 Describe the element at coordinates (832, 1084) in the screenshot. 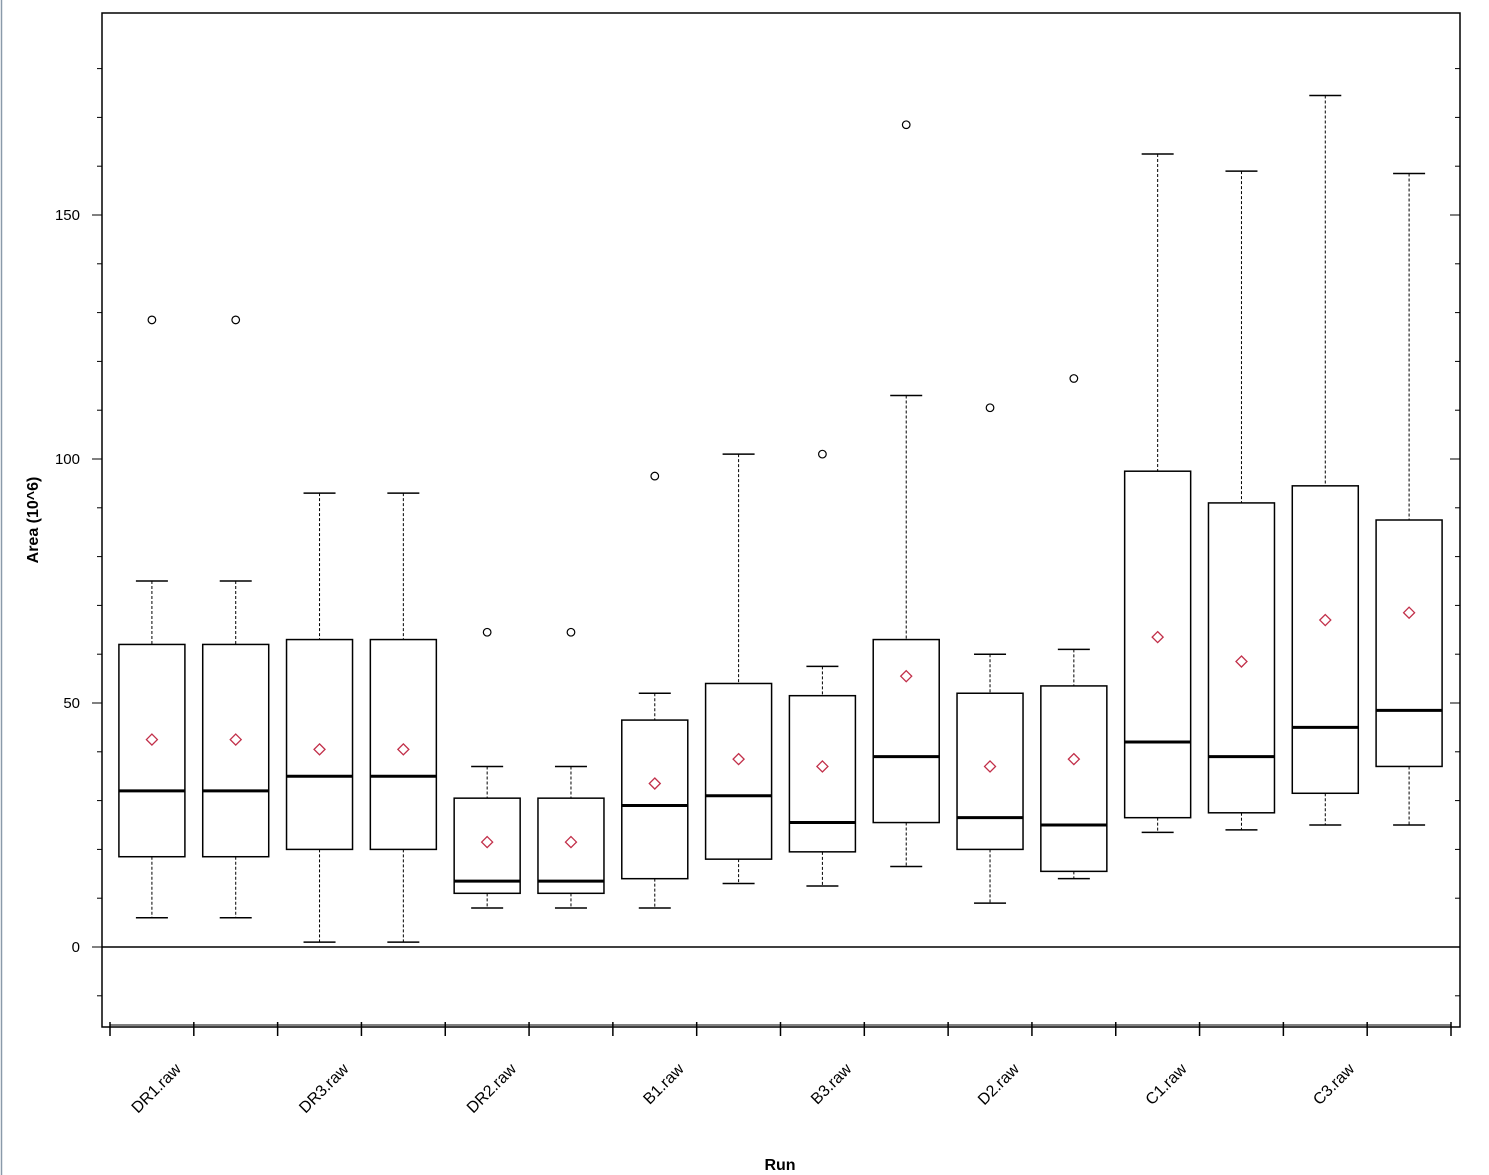

I see `x-category-label: B3.raw` at that location.